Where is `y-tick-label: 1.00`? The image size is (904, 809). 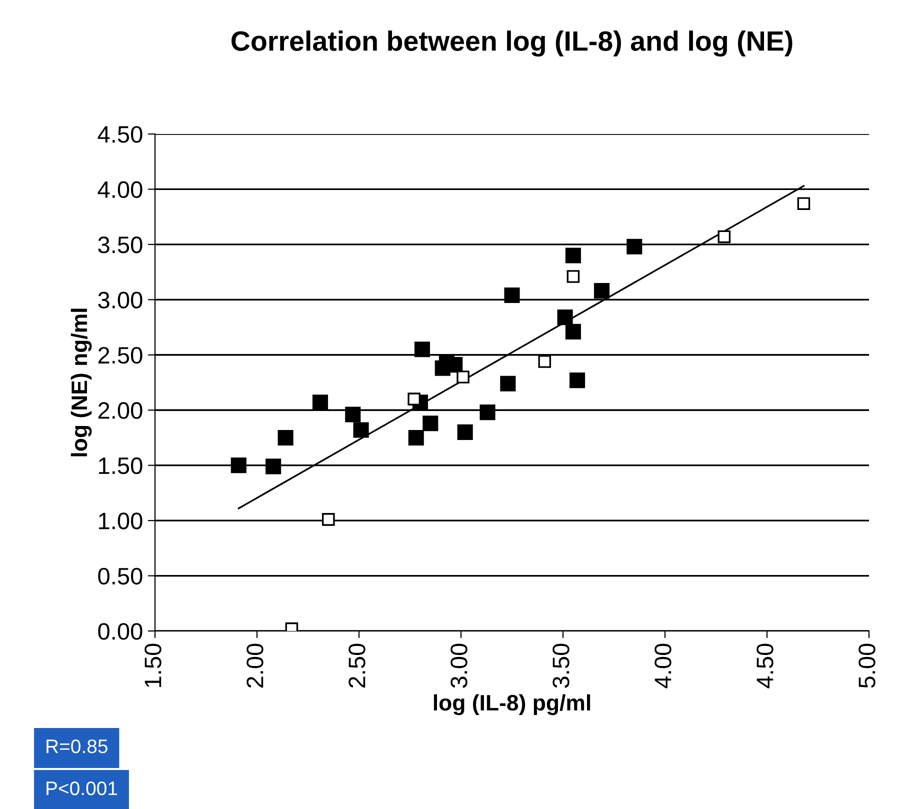
y-tick-label: 1.00 is located at coordinates (120, 521).